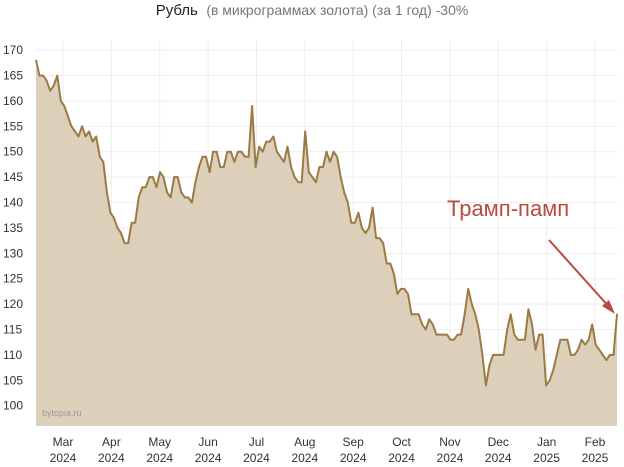 The height and width of the screenshot is (467, 624). Describe the element at coordinates (12, 330) in the screenshot. I see `y-tick-label: 115` at that location.